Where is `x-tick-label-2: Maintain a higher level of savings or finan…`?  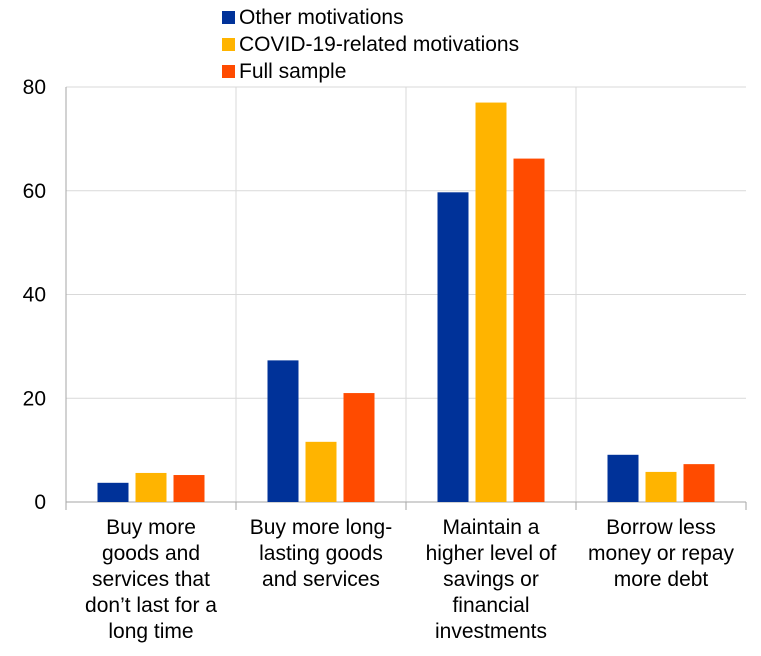 x-tick-label-2: Maintain a higher level of savings or finan… is located at coordinates (491, 580).